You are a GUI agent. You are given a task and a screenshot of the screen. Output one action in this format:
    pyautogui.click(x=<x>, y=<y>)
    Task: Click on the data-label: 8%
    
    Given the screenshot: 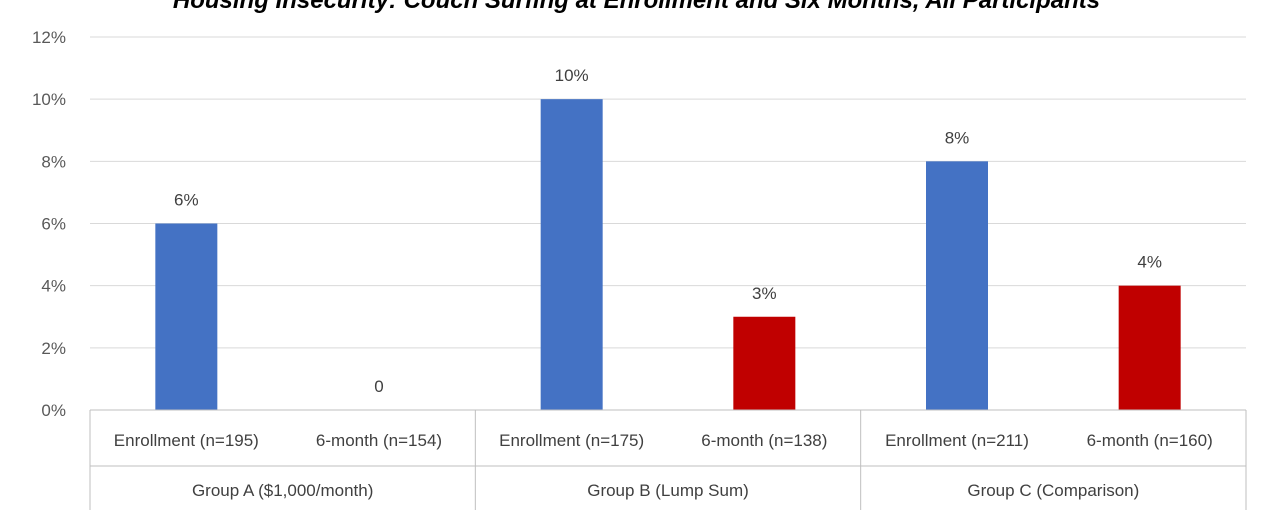 What is the action you would take?
    pyautogui.click(x=957, y=137)
    